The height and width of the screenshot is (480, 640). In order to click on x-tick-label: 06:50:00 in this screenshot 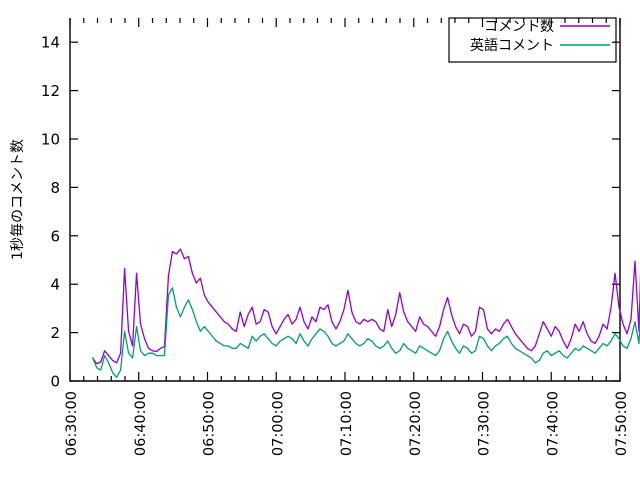, I will do `click(210, 423)`.